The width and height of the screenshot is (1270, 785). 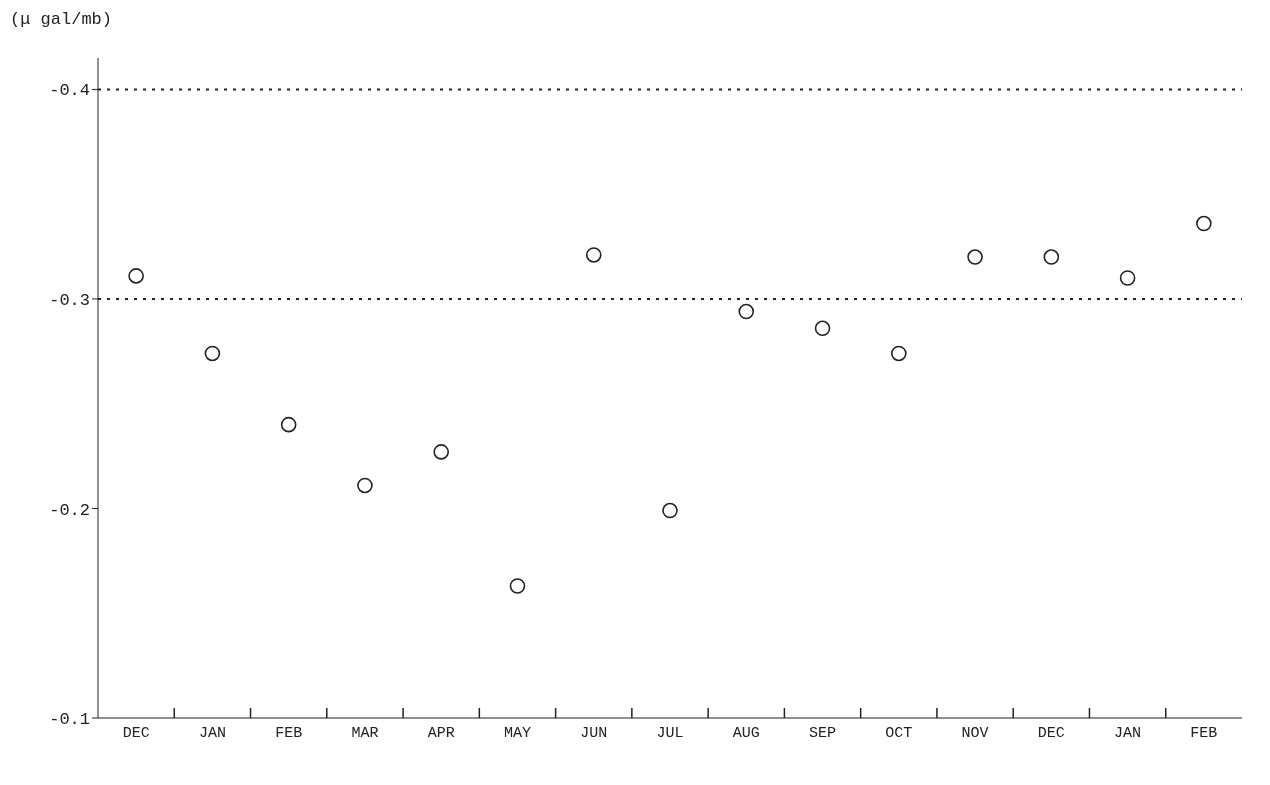 I want to click on y-tick-label: -0.2, so click(x=69, y=510).